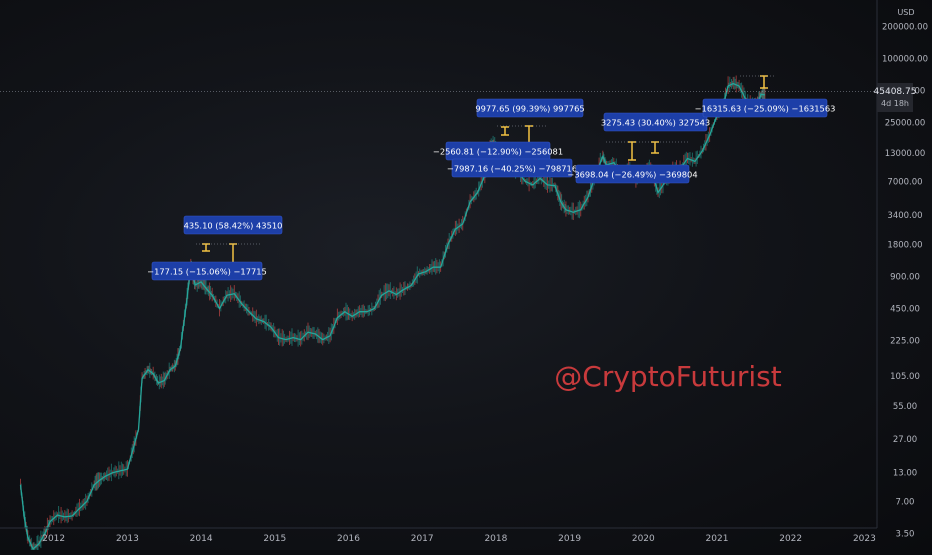  What do you see at coordinates (904, 183) in the screenshot?
I see `y-tick-label: 7000.00` at bounding box center [904, 183].